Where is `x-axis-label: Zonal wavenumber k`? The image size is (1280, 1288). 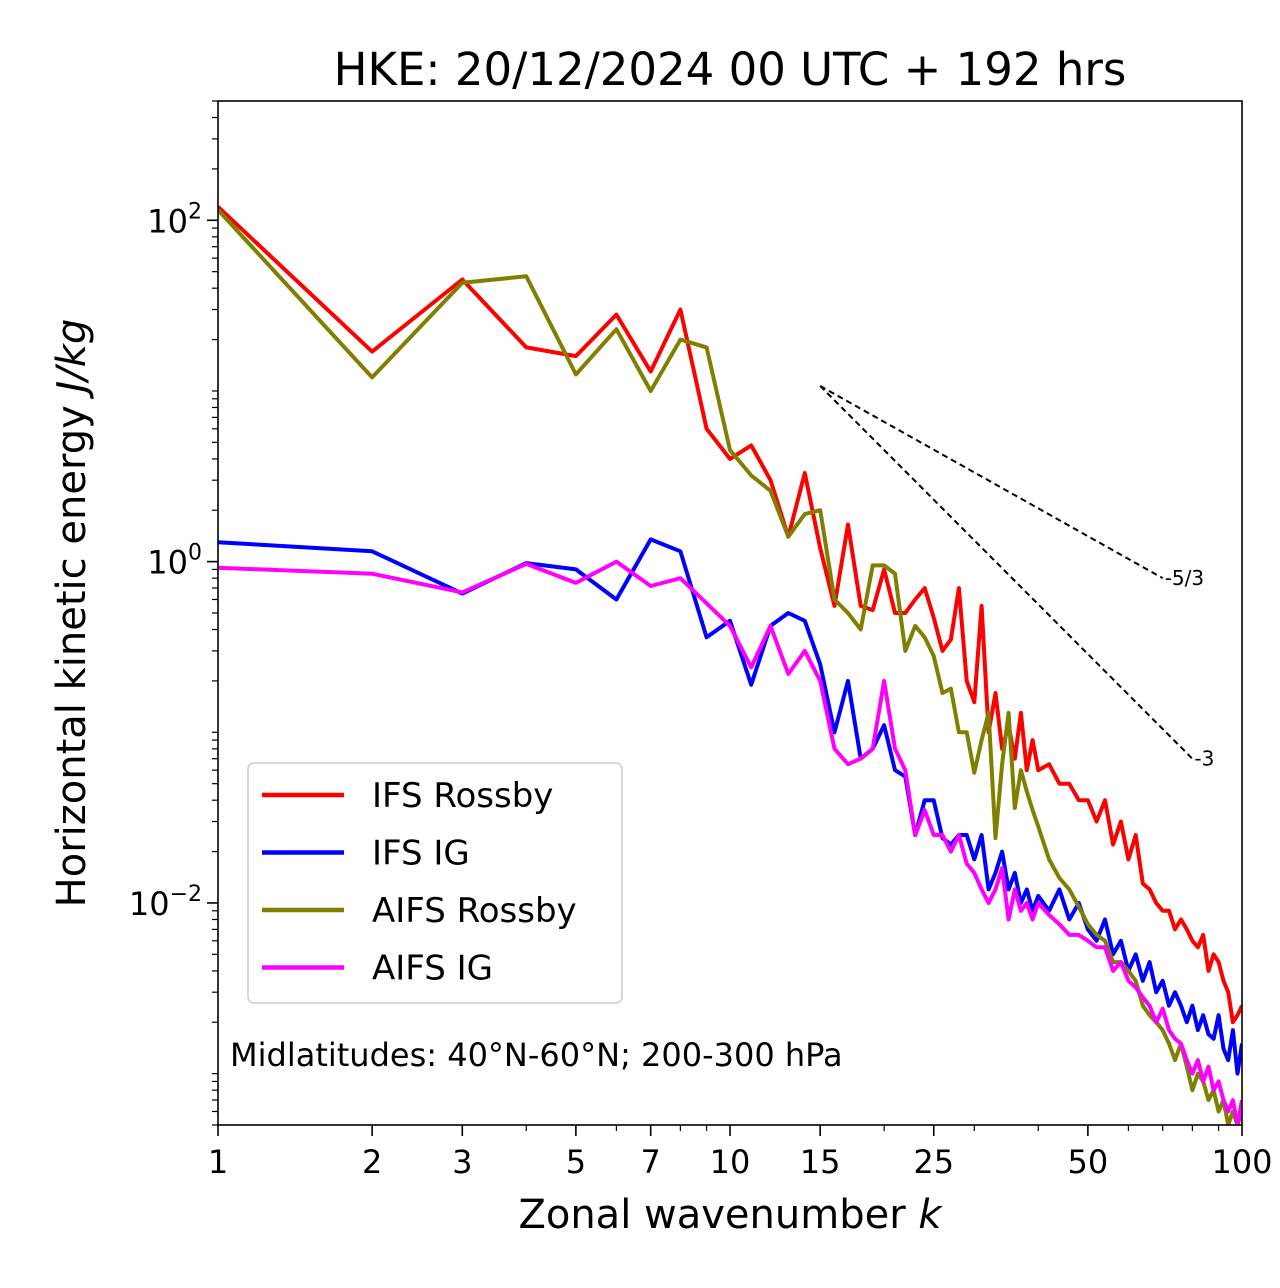 x-axis-label: Zonal wavenumber k is located at coordinates (730, 1215).